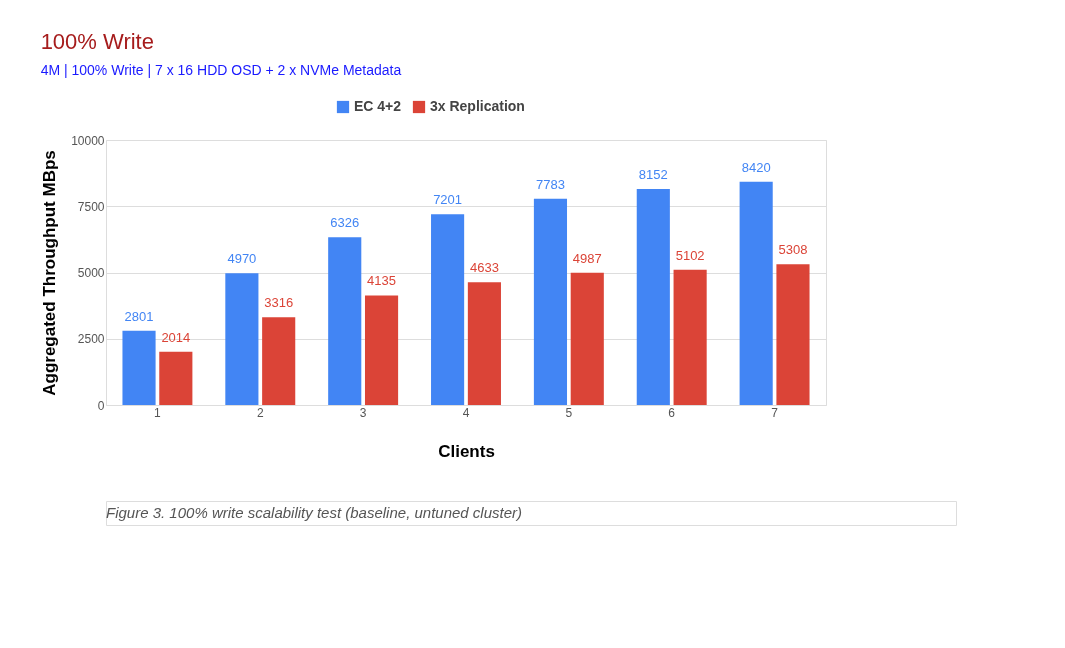  I want to click on x-tick-label: 3, so click(363, 412).